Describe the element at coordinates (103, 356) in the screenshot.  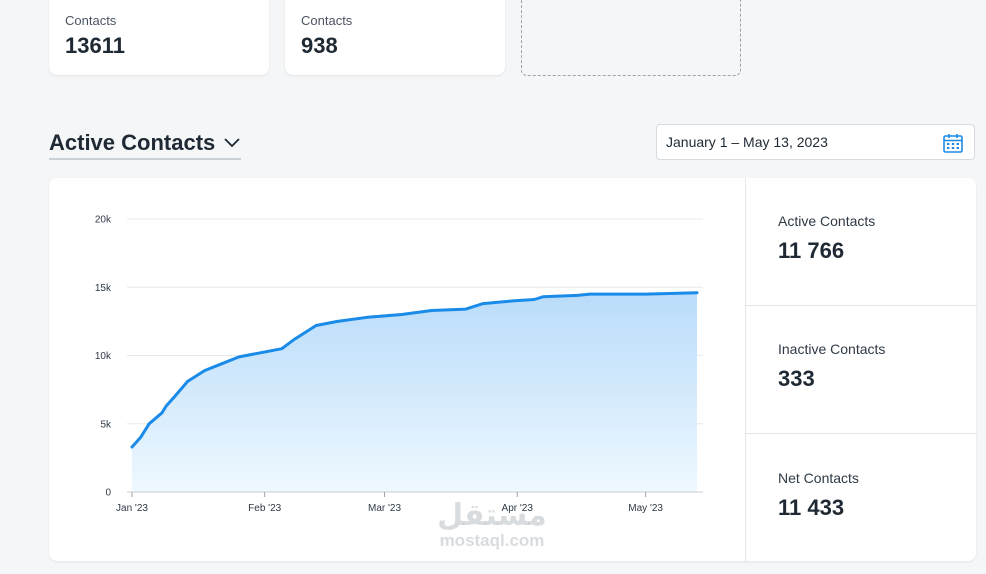
I see `y-tick-label: 10k` at that location.